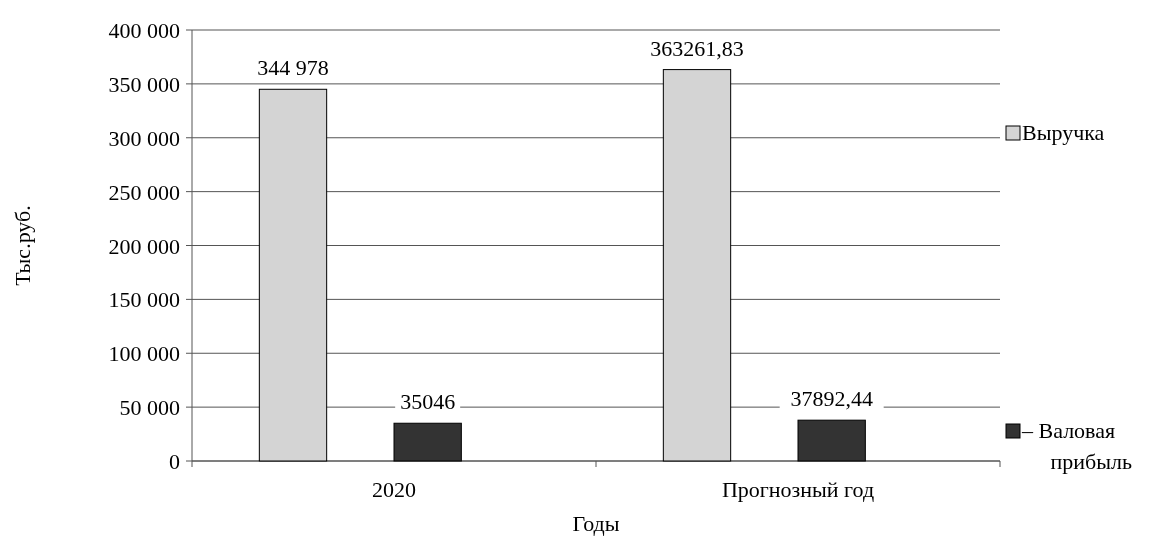 The height and width of the screenshot is (547, 1150). I want to click on y-tick-label: 300 000, so click(144, 138).